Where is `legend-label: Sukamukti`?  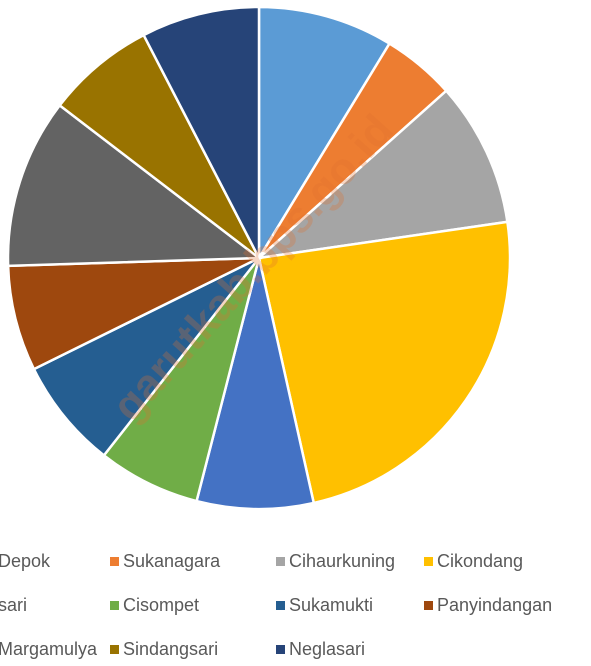 legend-label: Sukamukti is located at coordinates (331, 605).